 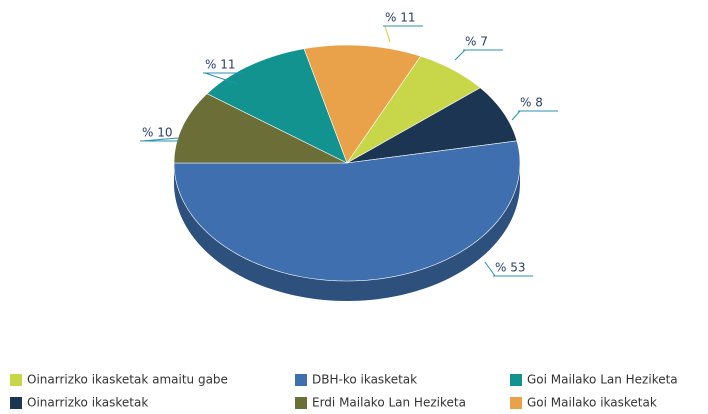 What do you see at coordinates (127, 380) in the screenshot?
I see `legend-label: Oinarrizko ikasketak amaitu gabe` at bounding box center [127, 380].